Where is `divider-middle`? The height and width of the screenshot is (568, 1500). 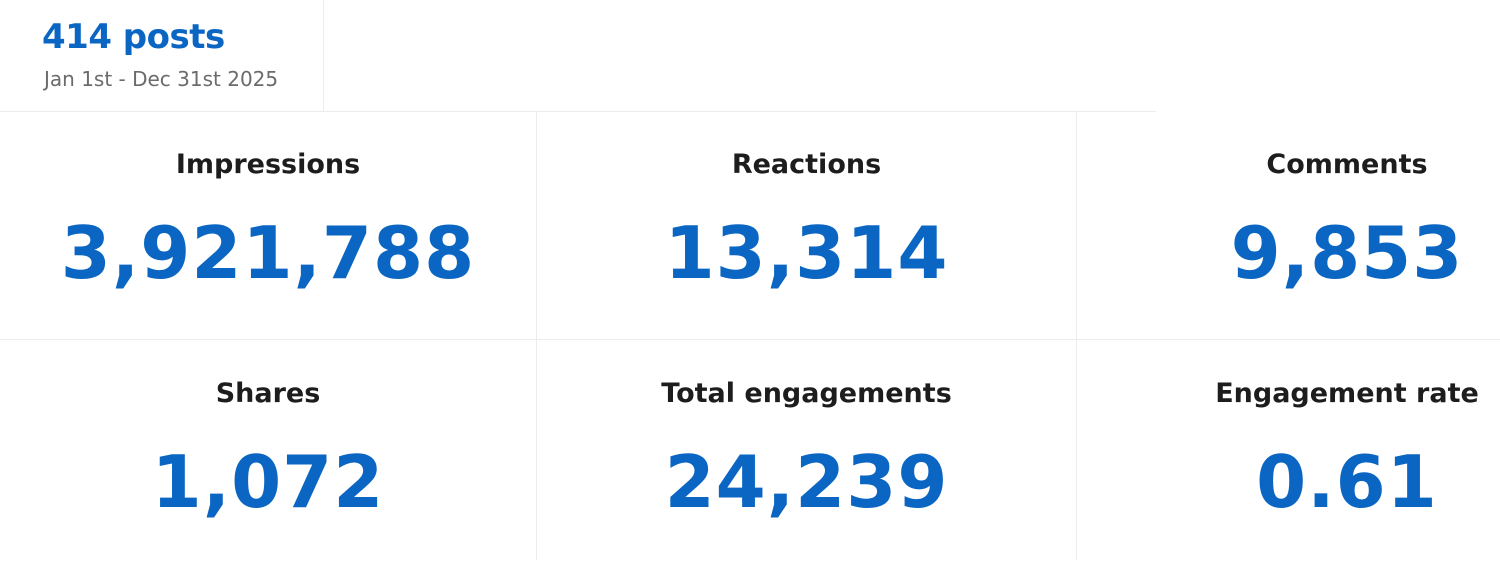 divider-middle is located at coordinates (750, 339).